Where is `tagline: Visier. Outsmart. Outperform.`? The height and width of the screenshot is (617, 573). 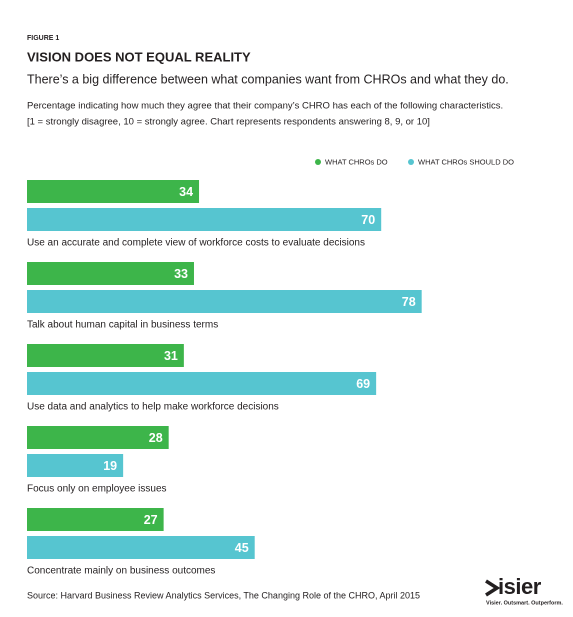 tagline: Visier. Outsmart. Outperform. is located at coordinates (524, 603).